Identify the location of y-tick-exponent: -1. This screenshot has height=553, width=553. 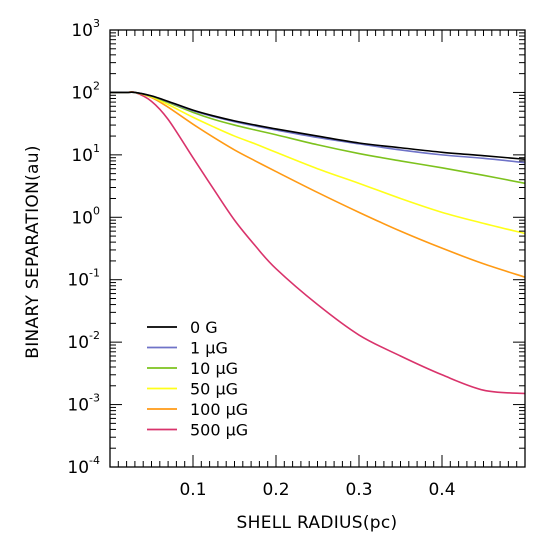
(94, 273).